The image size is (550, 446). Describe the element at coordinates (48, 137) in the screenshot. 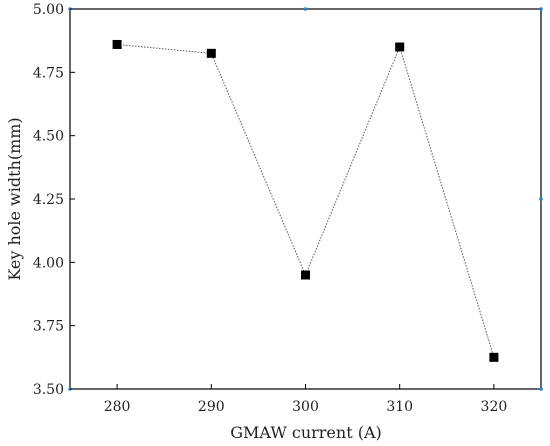

I see `y-tick-label: 4.50` at that location.